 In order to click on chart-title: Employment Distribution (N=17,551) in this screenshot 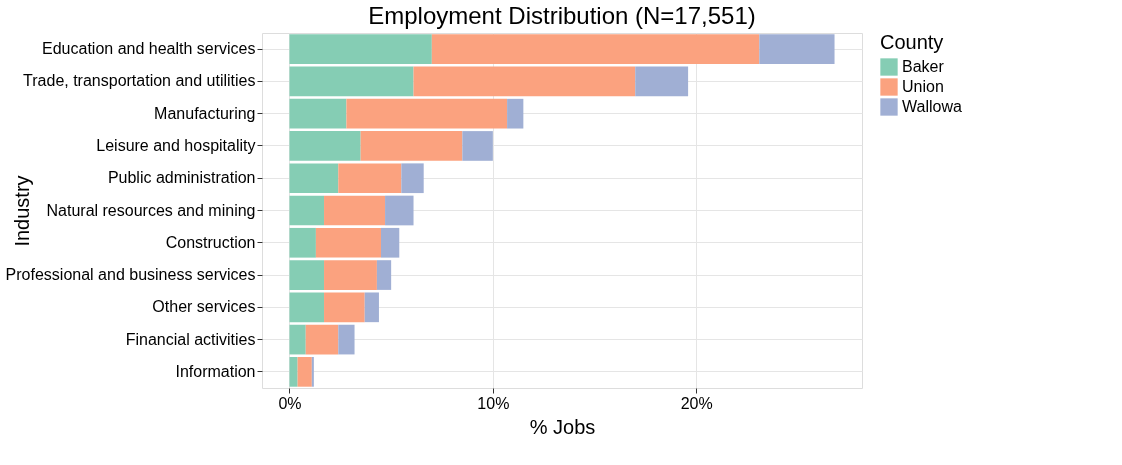, I will do `click(562, 15)`.